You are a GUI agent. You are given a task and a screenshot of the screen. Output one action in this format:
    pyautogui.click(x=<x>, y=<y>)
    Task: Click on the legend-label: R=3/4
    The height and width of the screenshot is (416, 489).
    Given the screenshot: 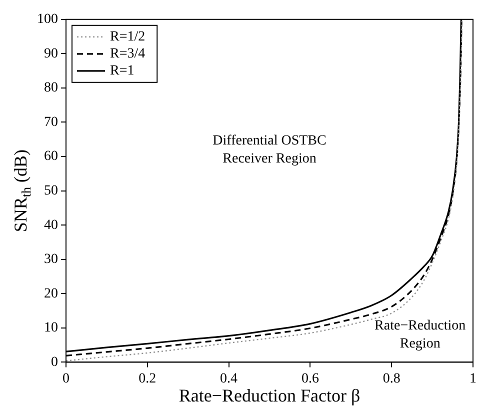 What is the action you would take?
    pyautogui.click(x=128, y=54)
    